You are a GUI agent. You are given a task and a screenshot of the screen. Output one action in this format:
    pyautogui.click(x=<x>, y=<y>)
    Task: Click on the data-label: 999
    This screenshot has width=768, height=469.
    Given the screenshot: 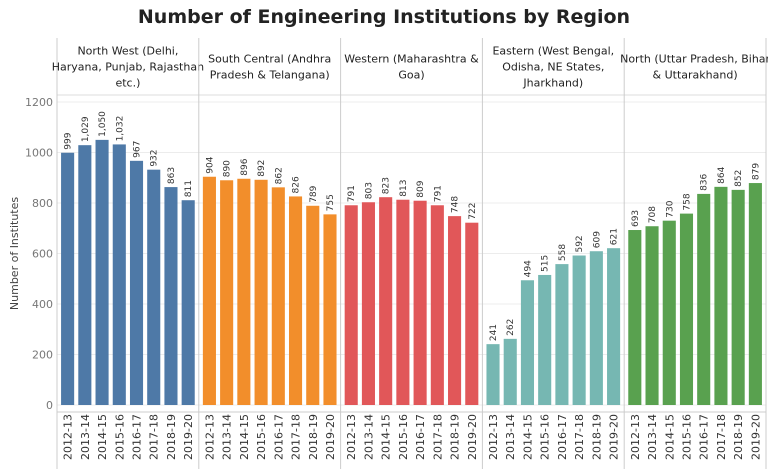 What is the action you would take?
    pyautogui.click(x=69, y=140)
    